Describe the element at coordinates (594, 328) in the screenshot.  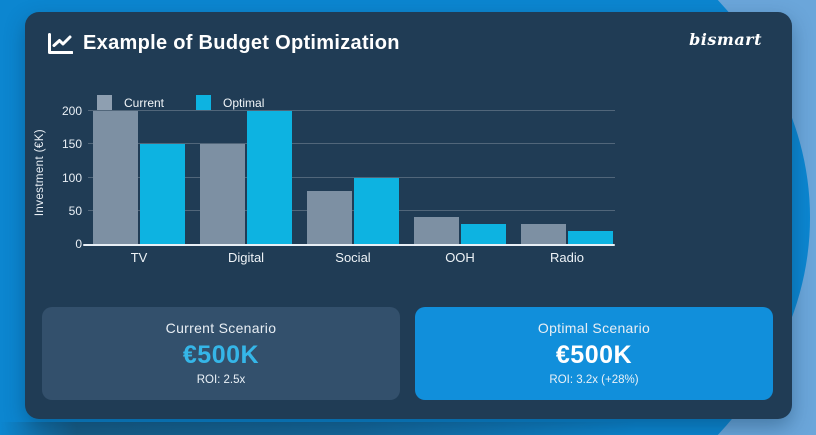
I see `optimal-card-title: Optimal Scenario` at that location.